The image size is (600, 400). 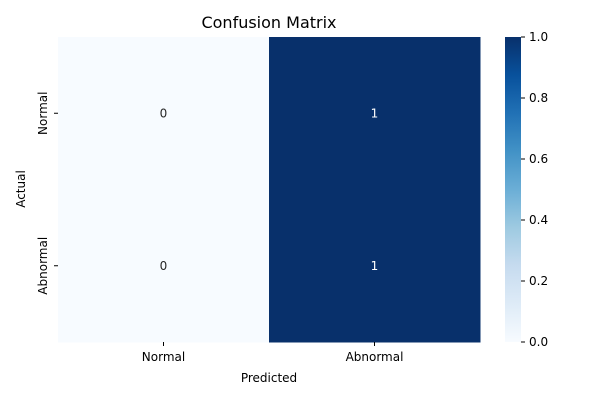 What do you see at coordinates (269, 378) in the screenshot?
I see `x-axis-label: Predicted` at bounding box center [269, 378].